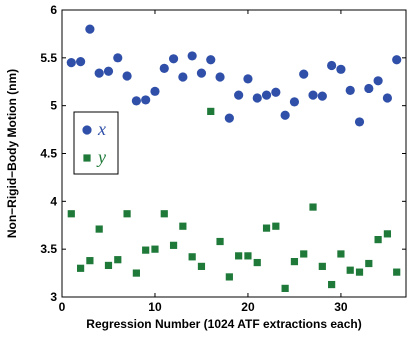  I want to click on legend-label: y, so click(101, 157).